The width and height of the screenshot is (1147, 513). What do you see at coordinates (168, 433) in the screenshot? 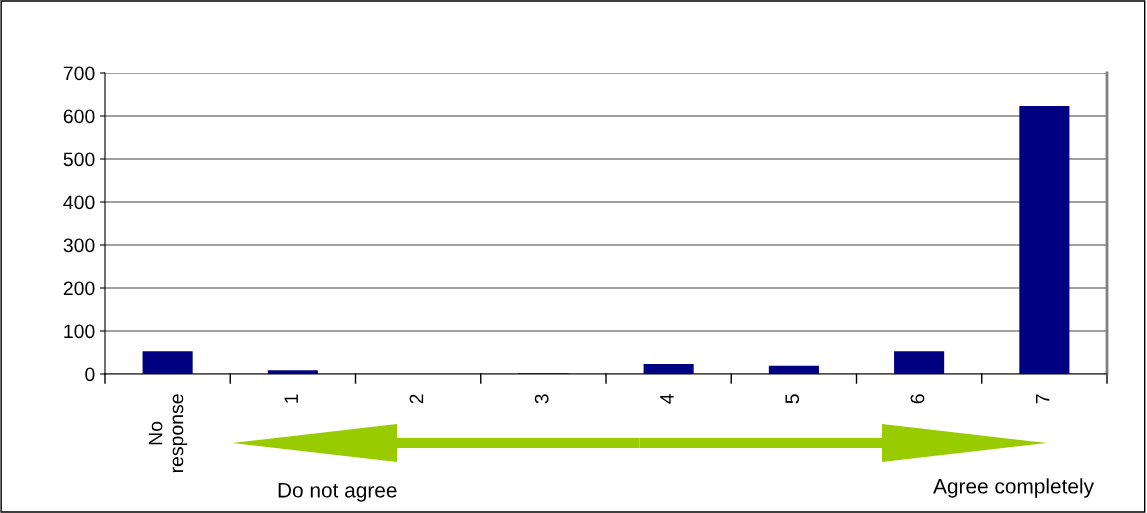
I see `x-tick-label: No response` at bounding box center [168, 433].